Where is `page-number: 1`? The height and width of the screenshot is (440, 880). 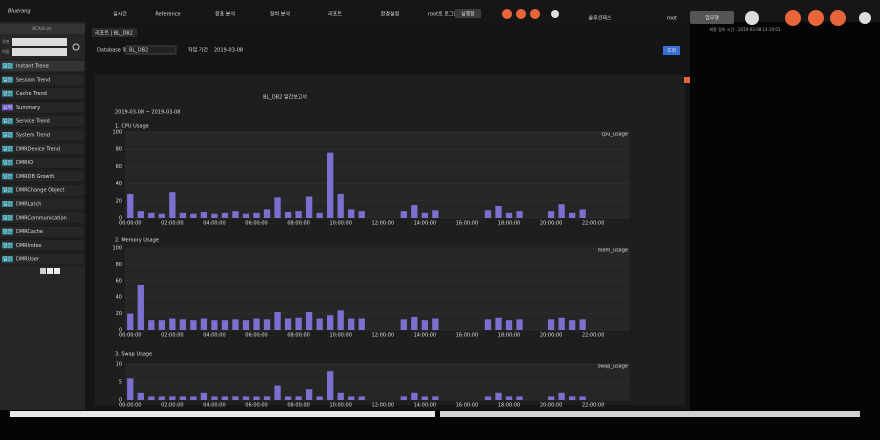
page-number: 1 is located at coordinates (42, 272).